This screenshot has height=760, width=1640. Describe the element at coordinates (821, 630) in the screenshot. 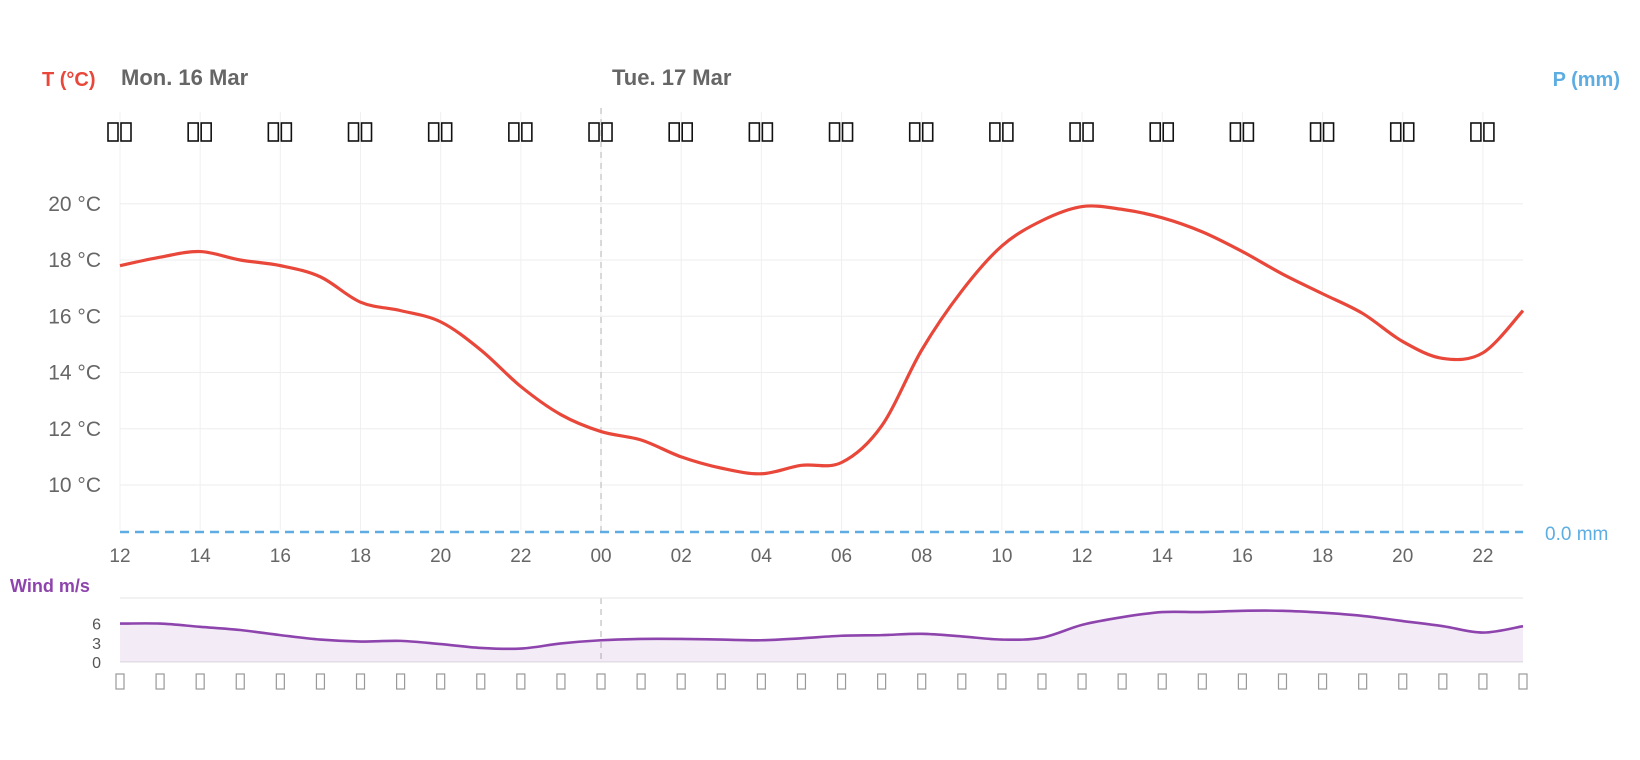

I see `wind-line` at that location.